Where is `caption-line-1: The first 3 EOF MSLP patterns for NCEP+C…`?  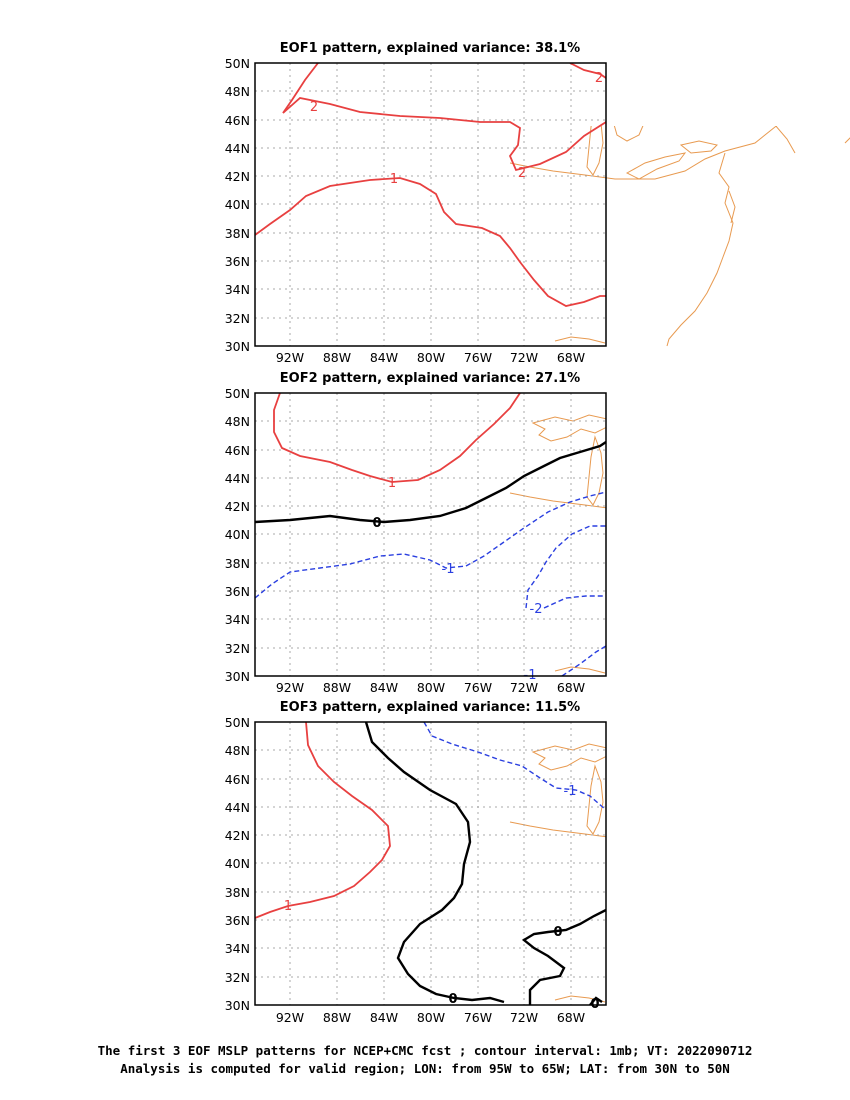
caption-line-1: The first 3 EOF MSLP patterns for NCEP+C… is located at coordinates (425, 1050).